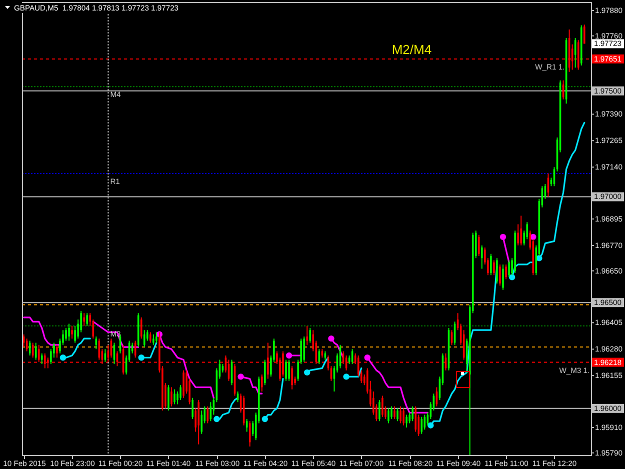 The width and height of the screenshot is (625, 469). I want to click on annotation: M2/M4, so click(412, 49).